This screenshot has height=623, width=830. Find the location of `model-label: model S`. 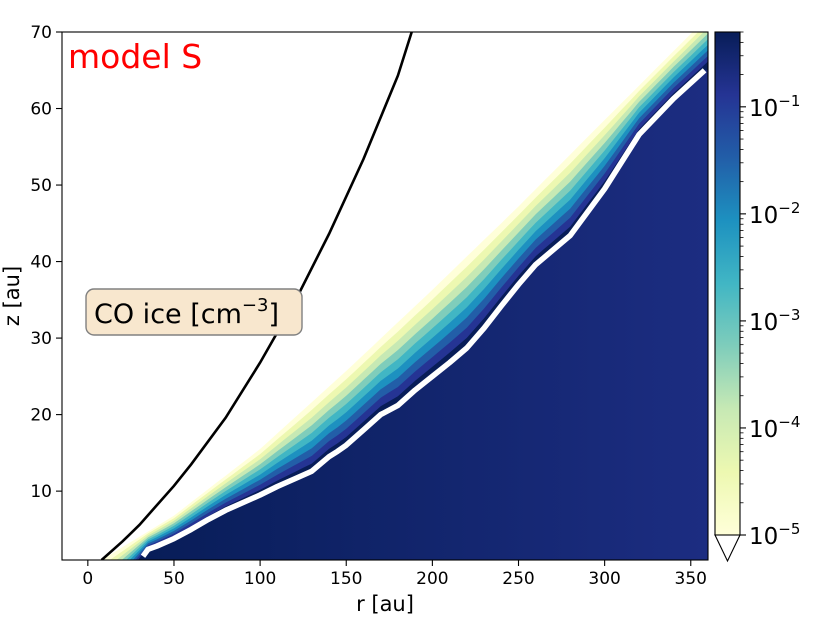

model-label: model S is located at coordinates (135, 56).